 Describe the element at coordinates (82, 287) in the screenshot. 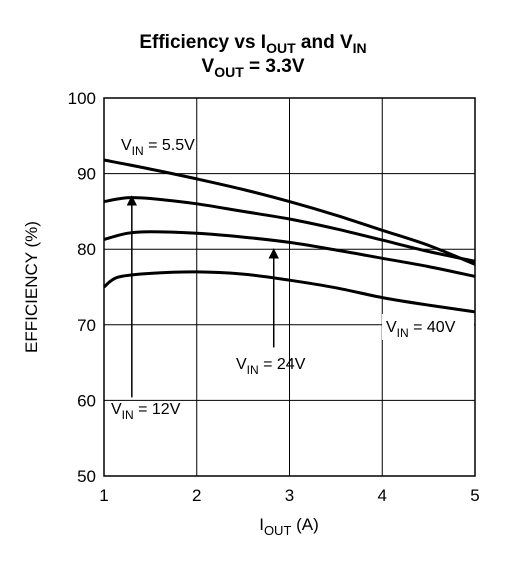

I see `y-tick-labels: 50 60 70 80 90 100` at that location.